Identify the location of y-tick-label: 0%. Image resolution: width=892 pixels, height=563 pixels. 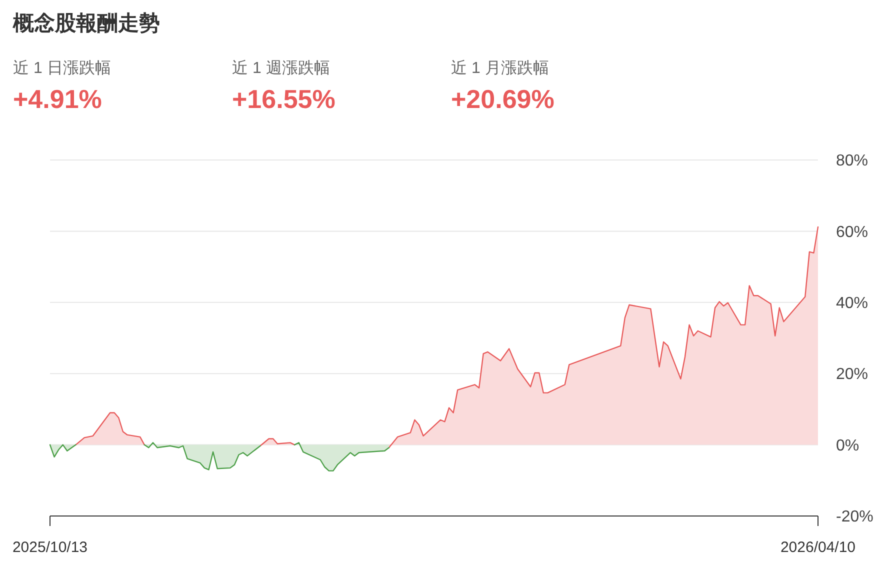
(848, 445).